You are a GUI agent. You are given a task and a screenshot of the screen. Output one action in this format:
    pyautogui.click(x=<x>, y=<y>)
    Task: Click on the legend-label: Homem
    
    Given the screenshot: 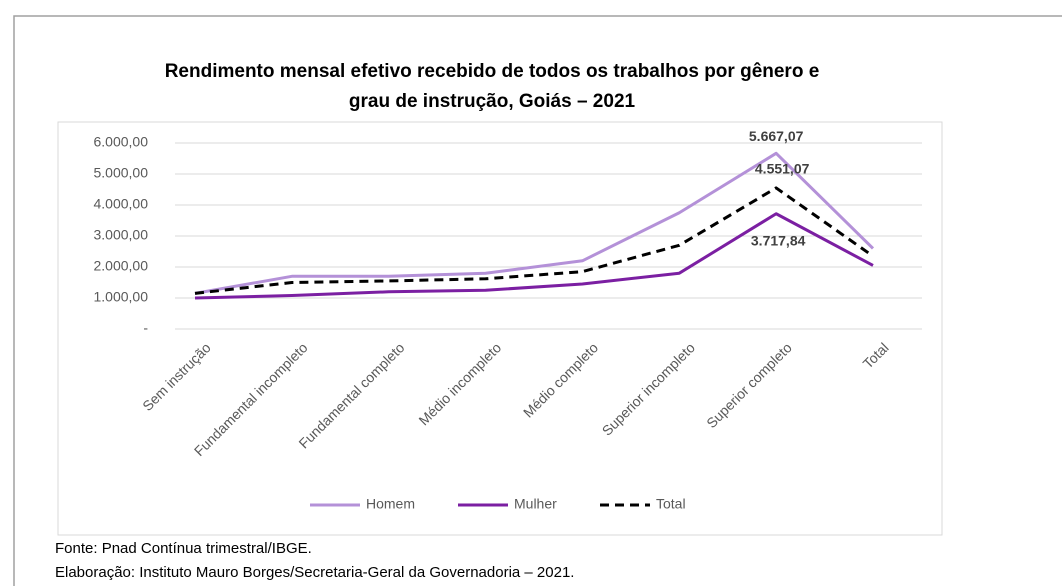 What is the action you would take?
    pyautogui.click(x=390, y=504)
    